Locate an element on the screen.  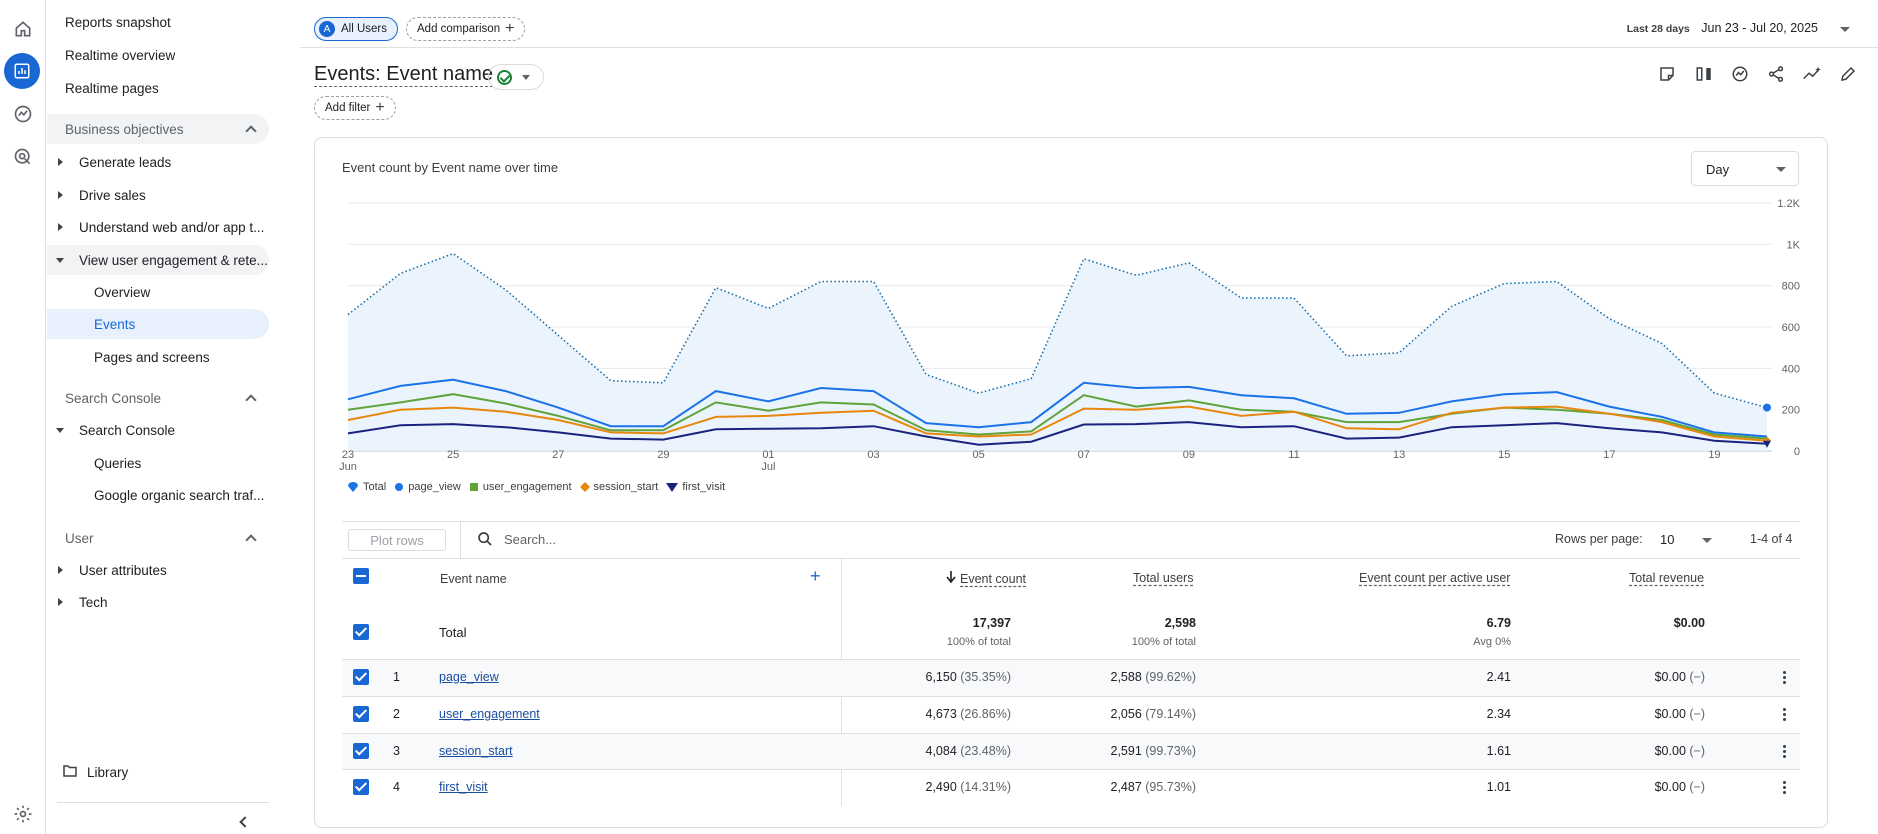
reports-icon is located at coordinates (22, 71).